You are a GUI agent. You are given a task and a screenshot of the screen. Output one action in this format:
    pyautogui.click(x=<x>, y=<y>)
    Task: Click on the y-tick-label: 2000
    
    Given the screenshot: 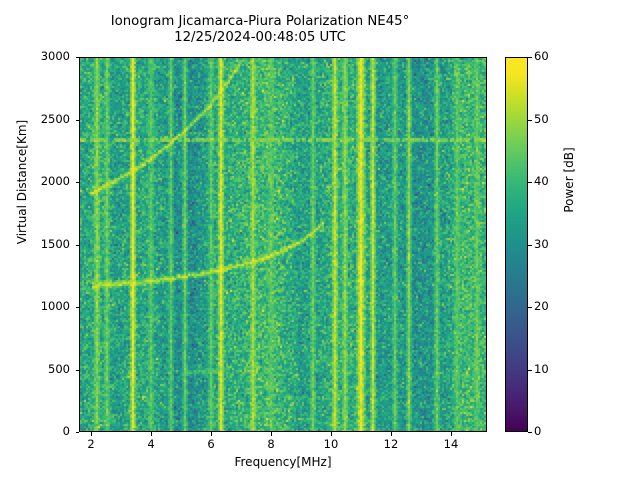 What is the action you would take?
    pyautogui.click(x=55, y=181)
    